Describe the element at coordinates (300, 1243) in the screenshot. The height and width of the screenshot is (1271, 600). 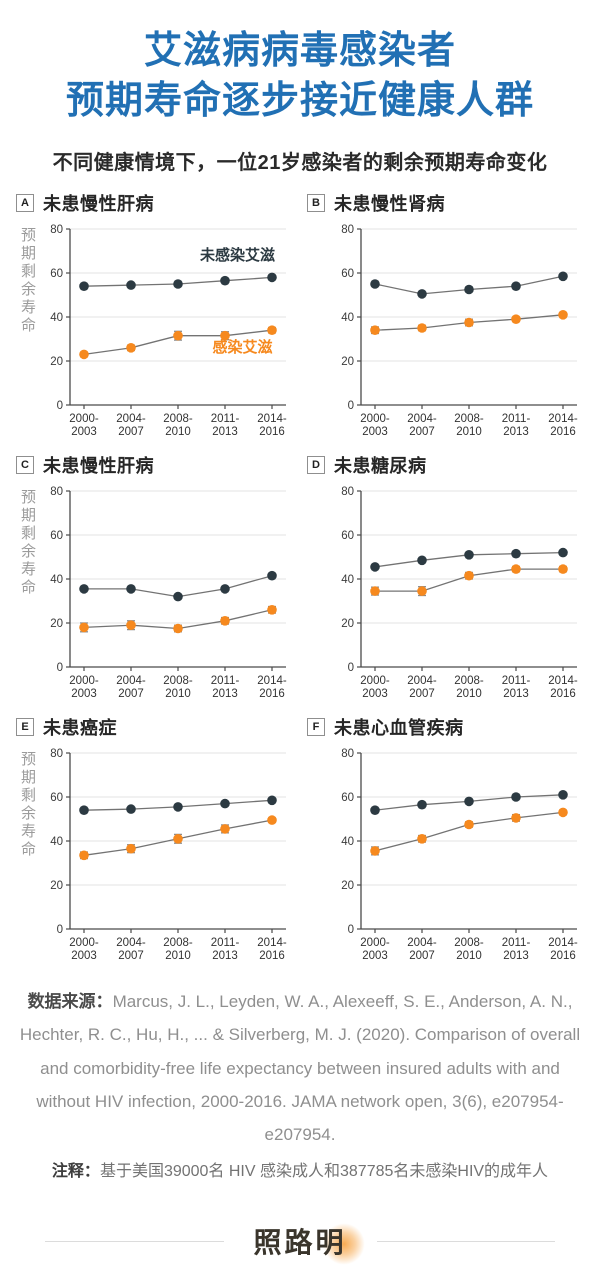
I see `logo-text: 照路明` at that location.